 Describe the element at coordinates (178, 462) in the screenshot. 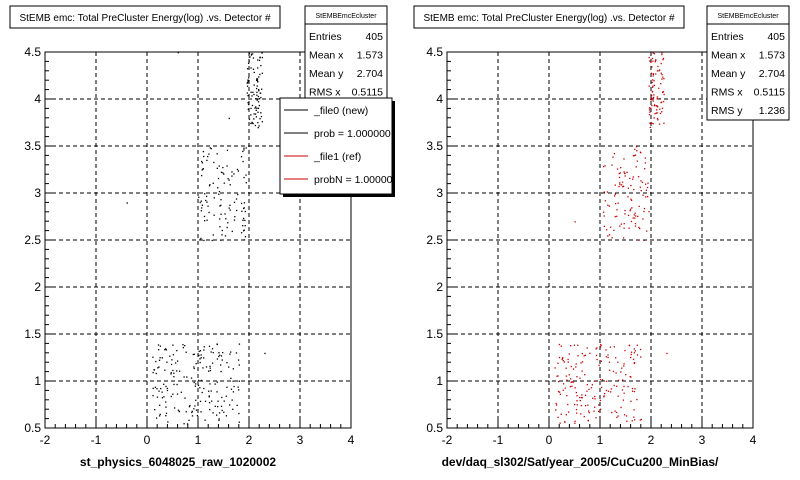

I see `x-axis-label: st_physics_6048025_raw_1020002` at that location.